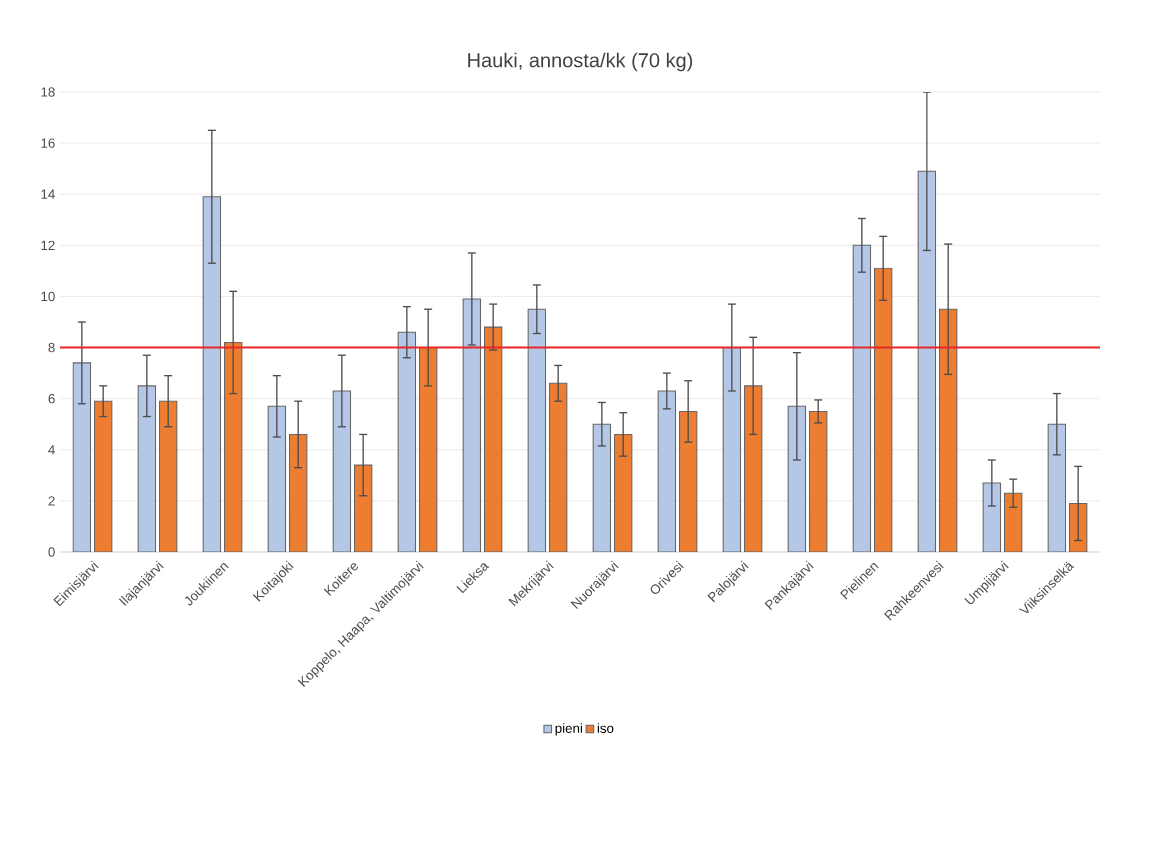 This screenshot has height=852, width=1156. What do you see at coordinates (48, 194) in the screenshot?
I see `y-tick-label: 14` at bounding box center [48, 194].